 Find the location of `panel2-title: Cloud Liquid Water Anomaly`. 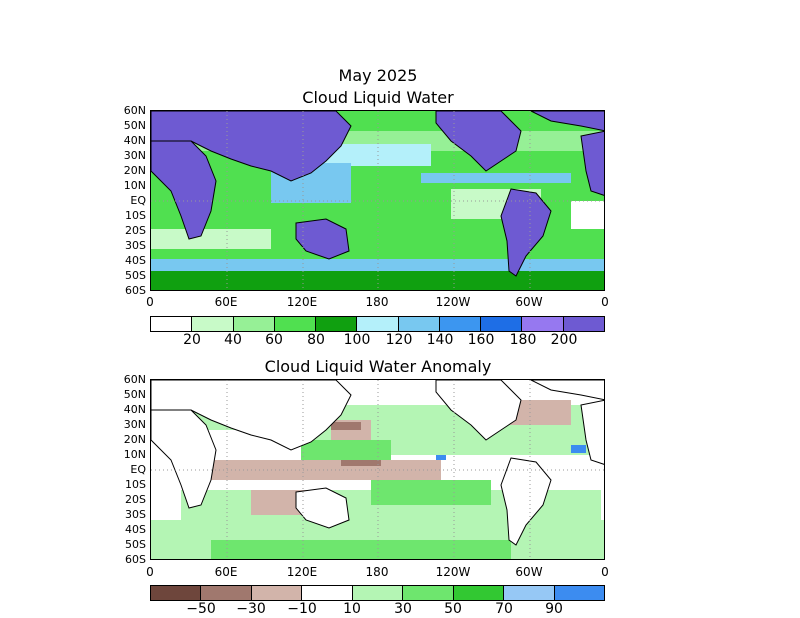

panel2-title: Cloud Liquid Water Anomaly is located at coordinates (378, 366).